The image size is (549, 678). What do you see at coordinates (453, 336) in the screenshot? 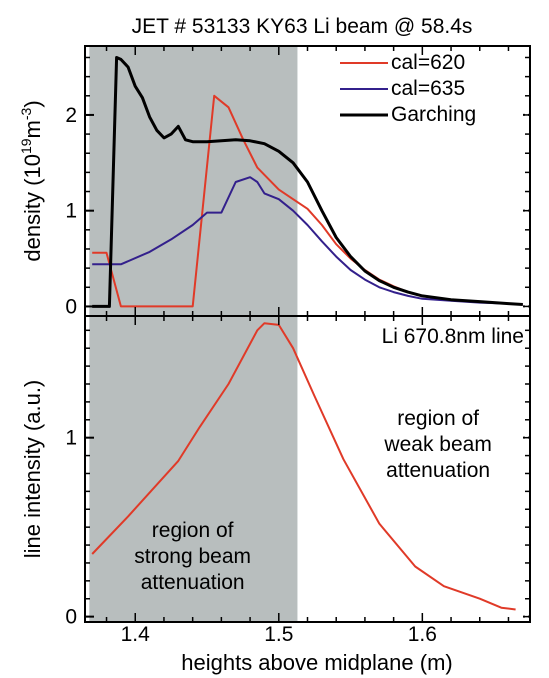
I see `li-line-label: Li 670.8nm line` at bounding box center [453, 336].